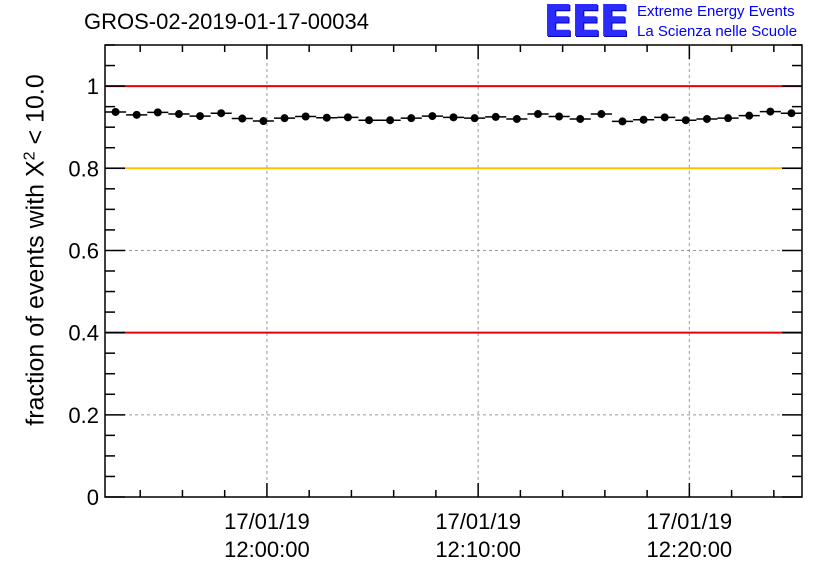 The height and width of the screenshot is (572, 836). I want to click on y-tick-label: 0.4, so click(83, 333).